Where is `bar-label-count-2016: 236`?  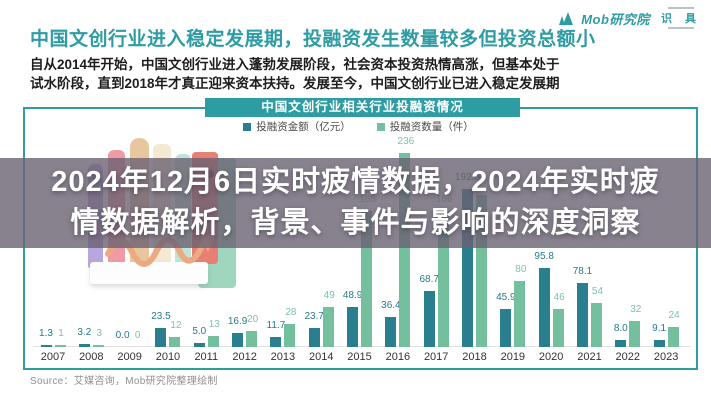 bar-label-count-2016: 236 is located at coordinates (406, 141).